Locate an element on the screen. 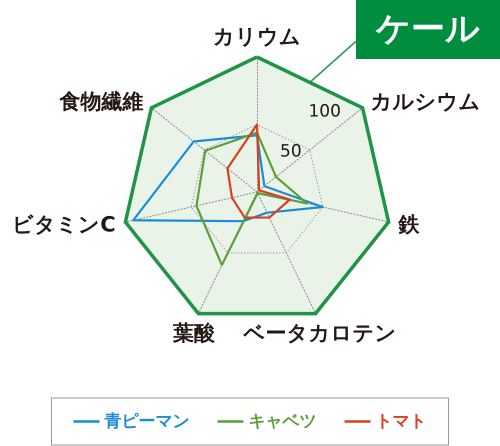 The width and height of the screenshot is (500, 446). spoke-label: ベータカロテン is located at coordinates (319, 333).